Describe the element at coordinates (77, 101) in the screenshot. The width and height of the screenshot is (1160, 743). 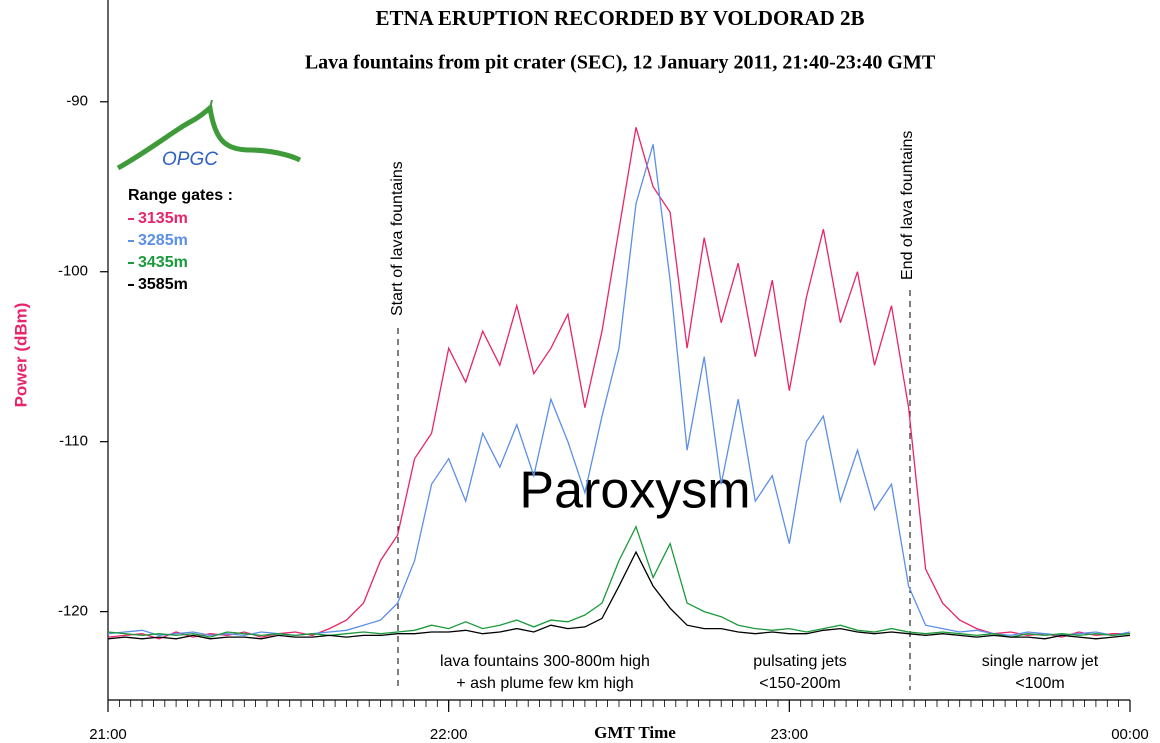
I see `y-tick-label: -90` at that location.